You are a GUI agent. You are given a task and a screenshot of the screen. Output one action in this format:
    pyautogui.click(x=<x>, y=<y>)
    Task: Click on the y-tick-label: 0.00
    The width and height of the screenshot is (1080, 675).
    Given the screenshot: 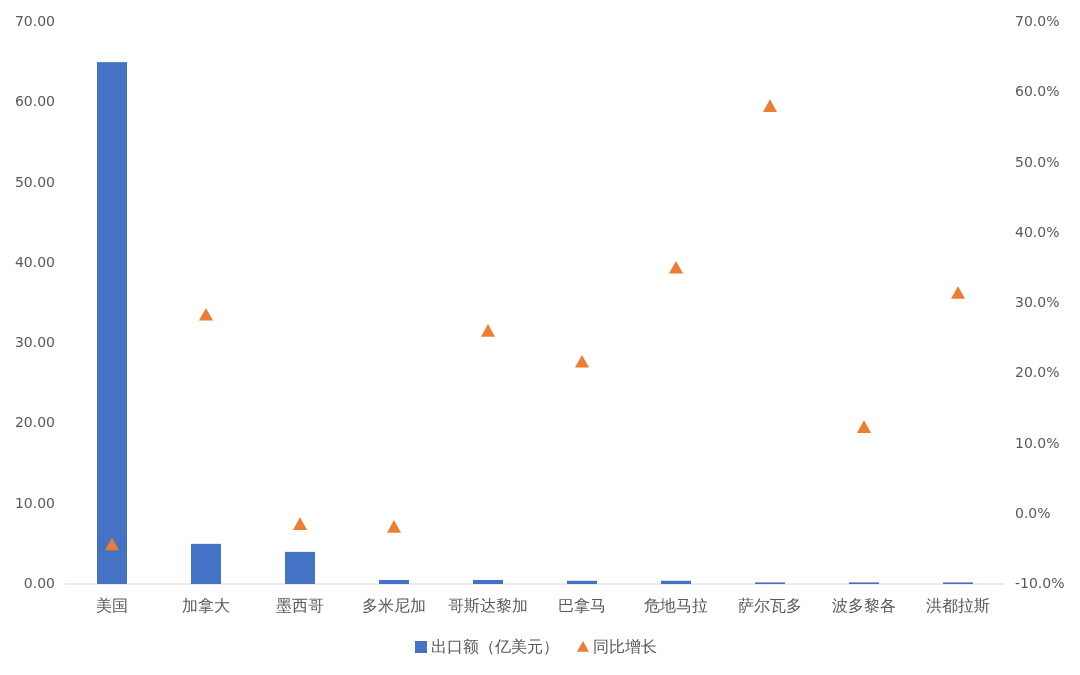 What is the action you would take?
    pyautogui.click(x=39, y=583)
    